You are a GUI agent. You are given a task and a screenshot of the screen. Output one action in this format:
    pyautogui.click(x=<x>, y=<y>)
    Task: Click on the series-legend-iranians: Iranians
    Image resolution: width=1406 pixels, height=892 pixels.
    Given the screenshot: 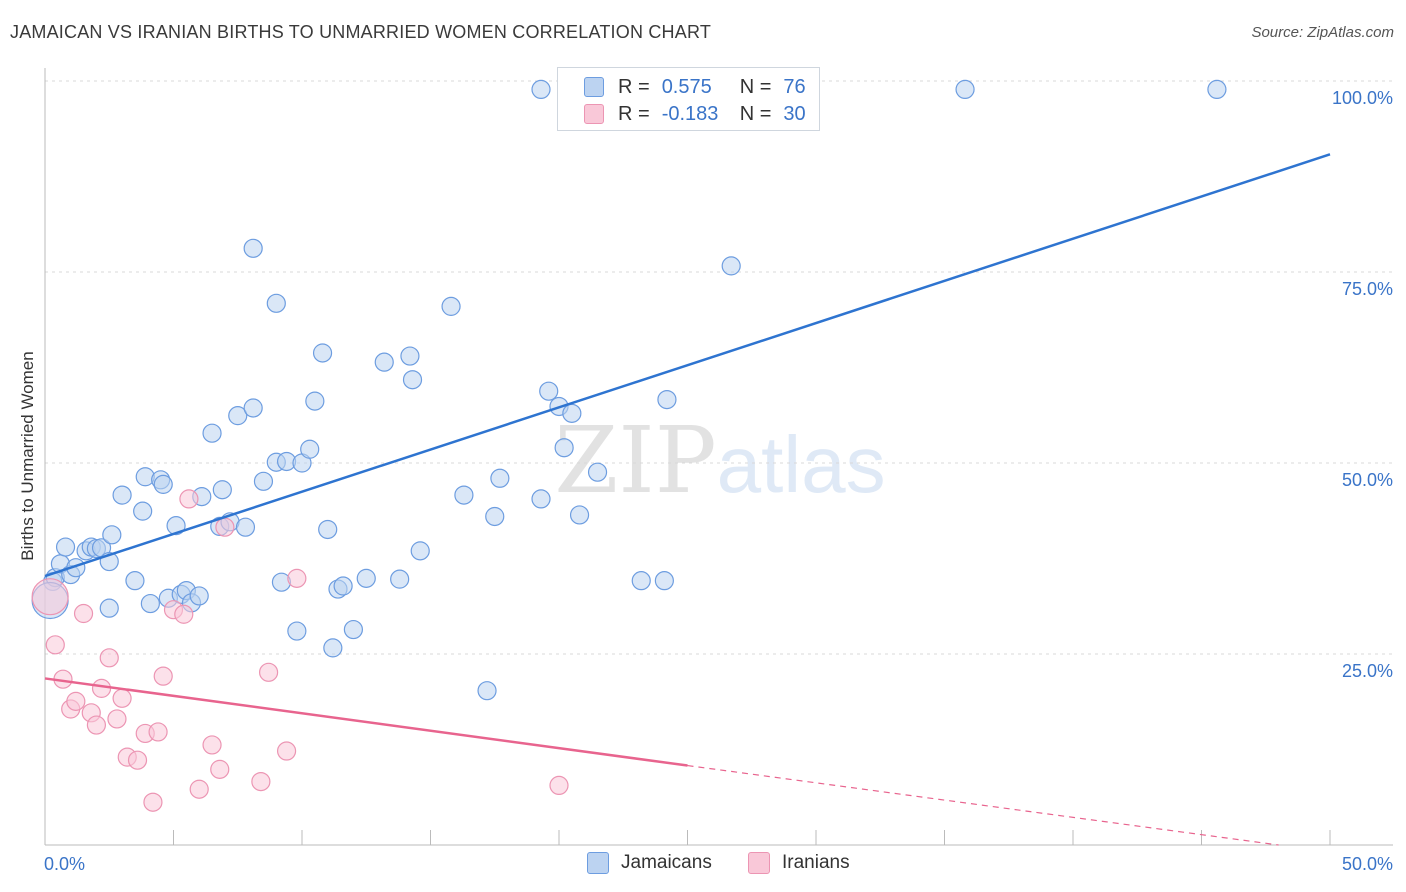 What is the action you would take?
    pyautogui.click(x=799, y=863)
    